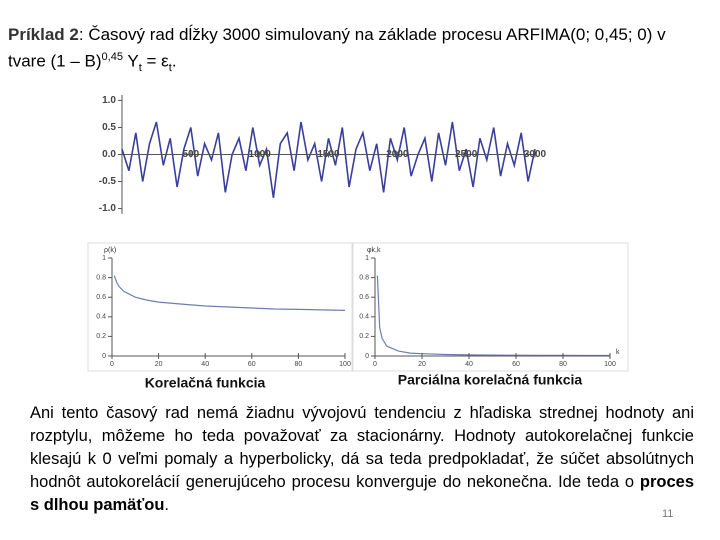 The image size is (720, 540). I want to click on chart-caption: Korelačná funkcia, so click(205, 383).